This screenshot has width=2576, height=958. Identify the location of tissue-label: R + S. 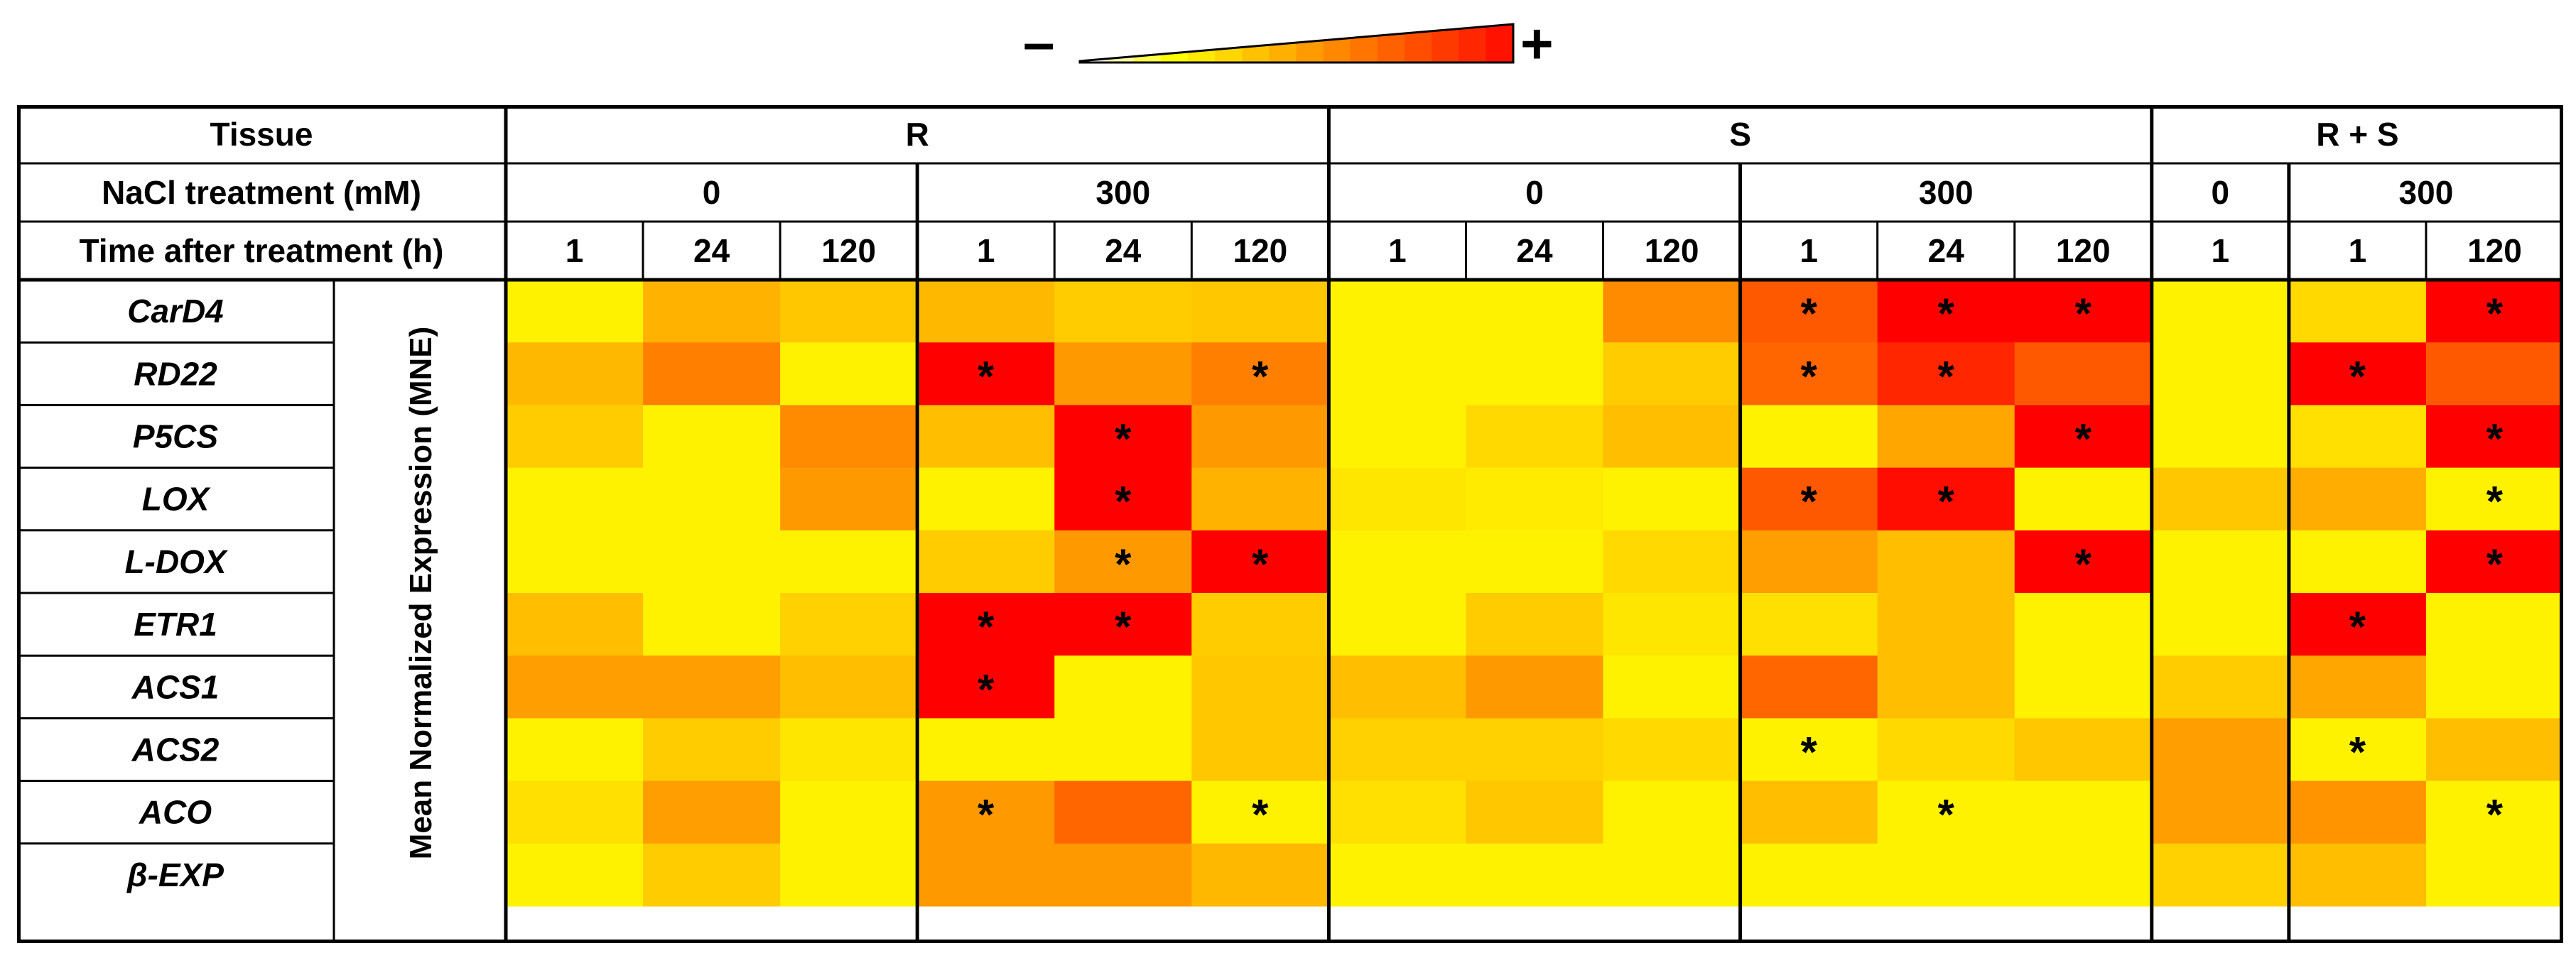
(2357, 134).